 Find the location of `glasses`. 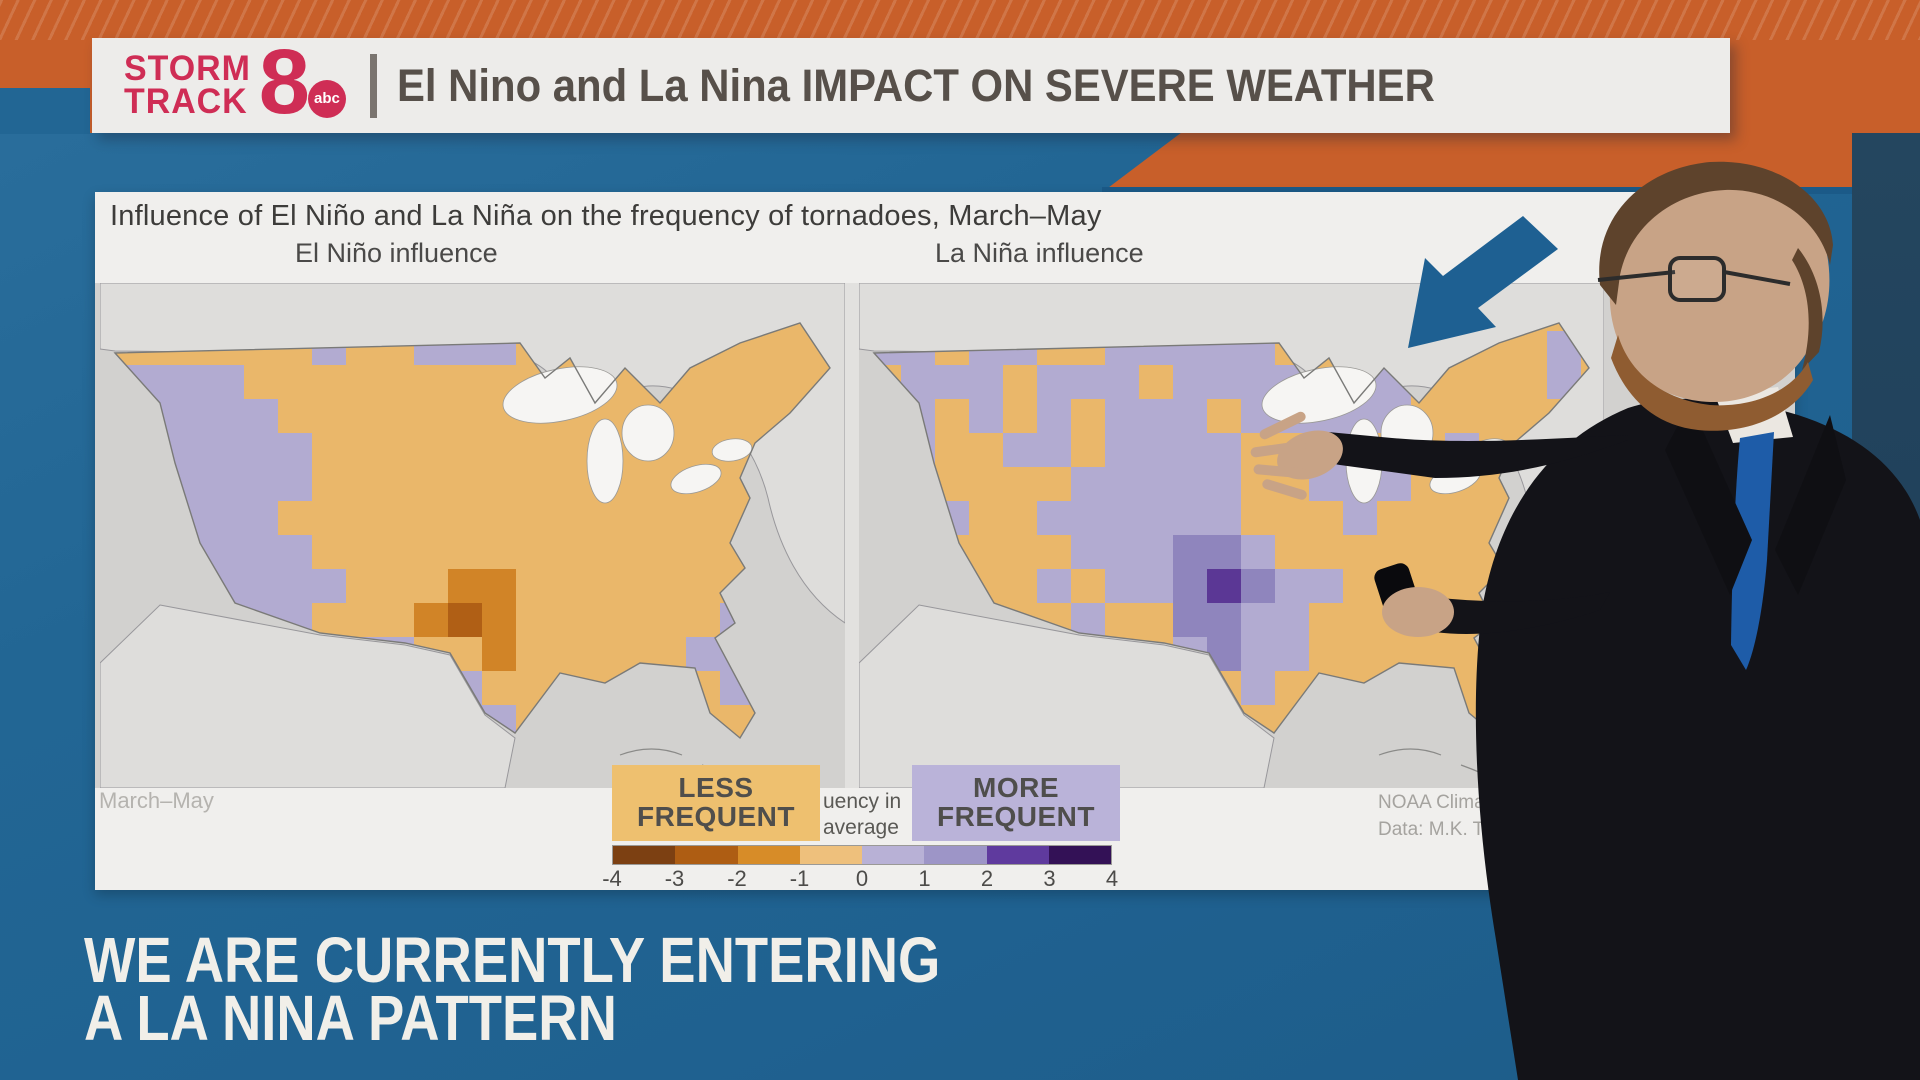

glasses is located at coordinates (1694, 279).